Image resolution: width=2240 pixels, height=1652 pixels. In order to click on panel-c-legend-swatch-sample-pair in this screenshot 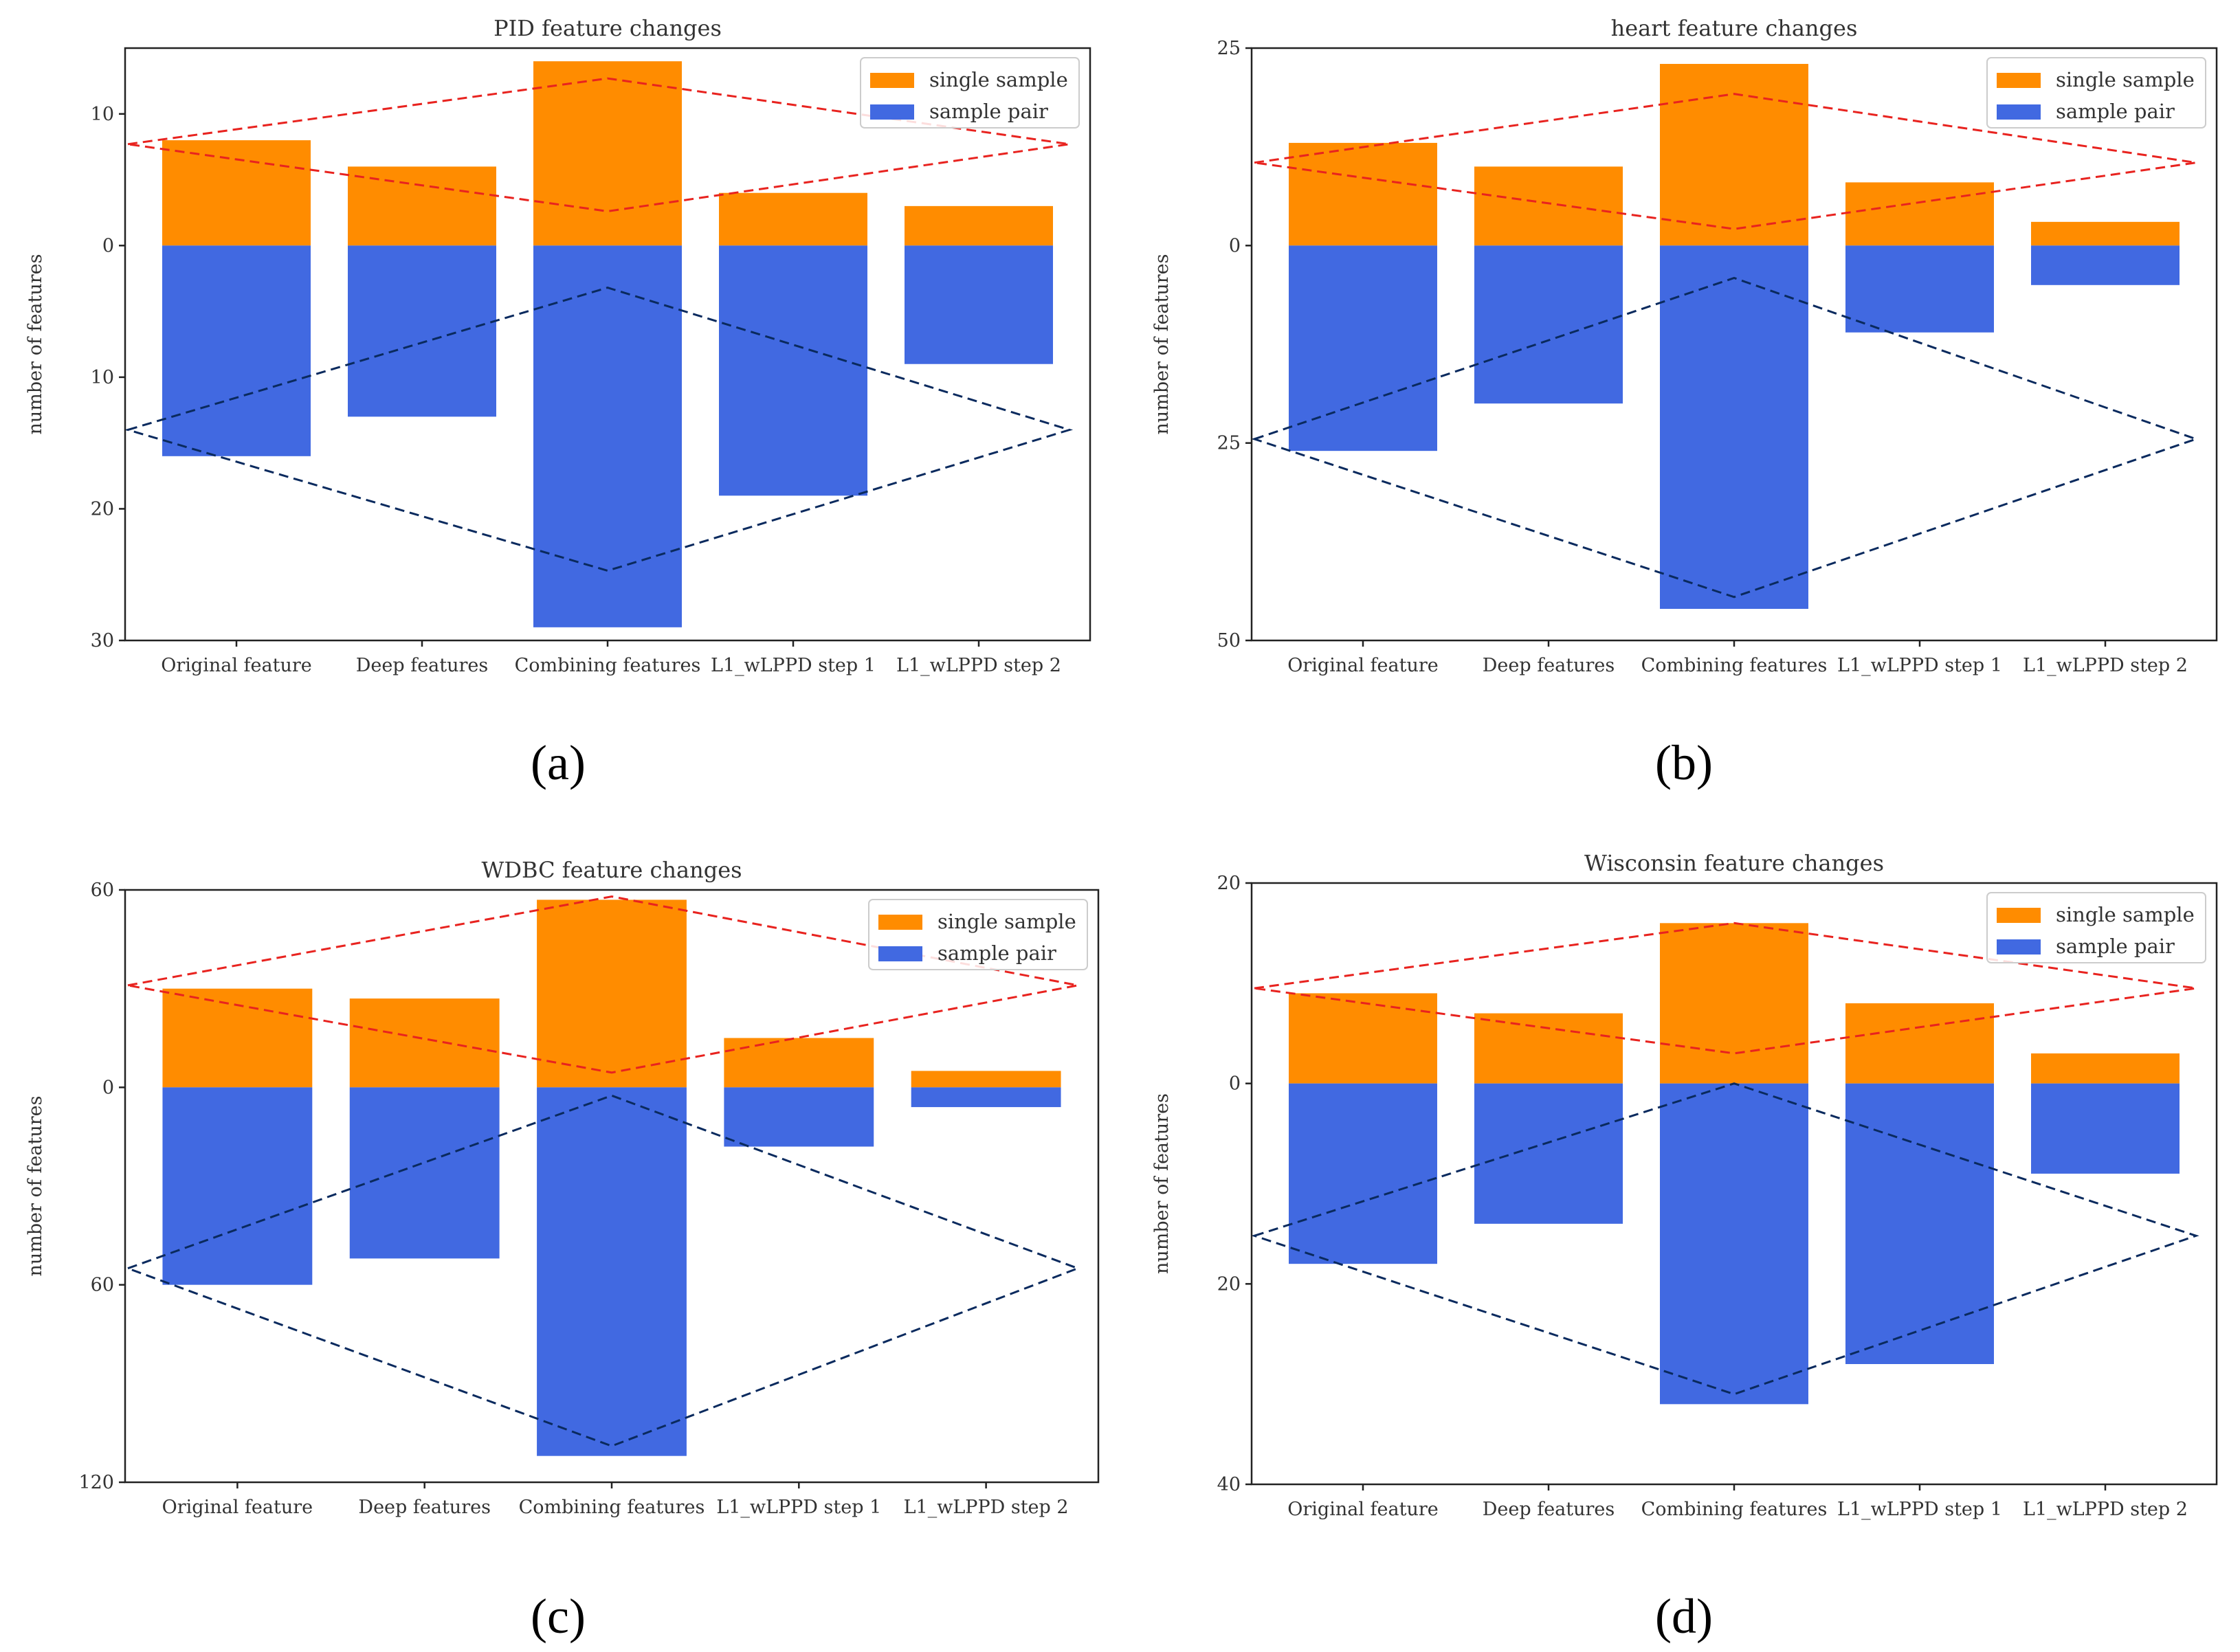, I will do `click(900, 953)`.